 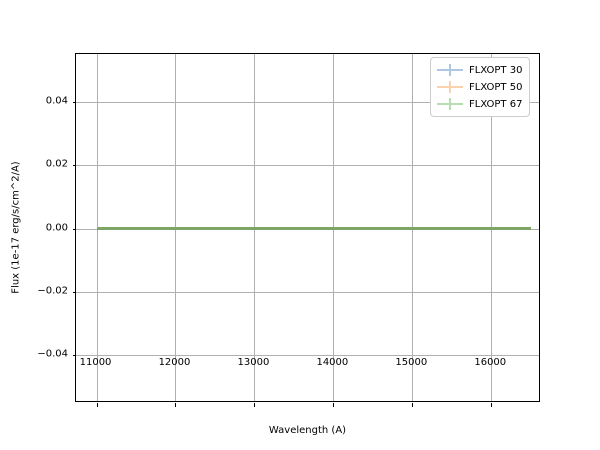 What do you see at coordinates (490, 362) in the screenshot?
I see `x-tick-label: 16000` at bounding box center [490, 362].